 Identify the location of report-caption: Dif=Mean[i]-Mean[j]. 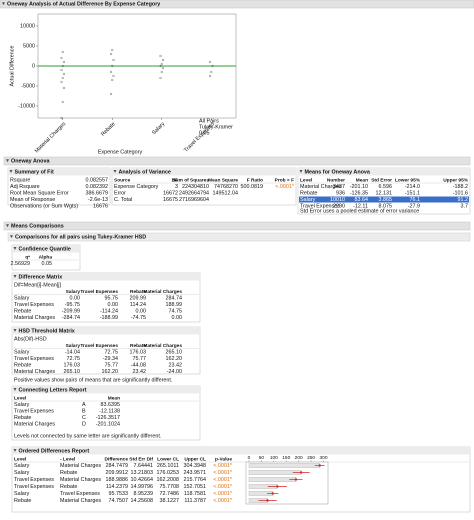
(37, 285).